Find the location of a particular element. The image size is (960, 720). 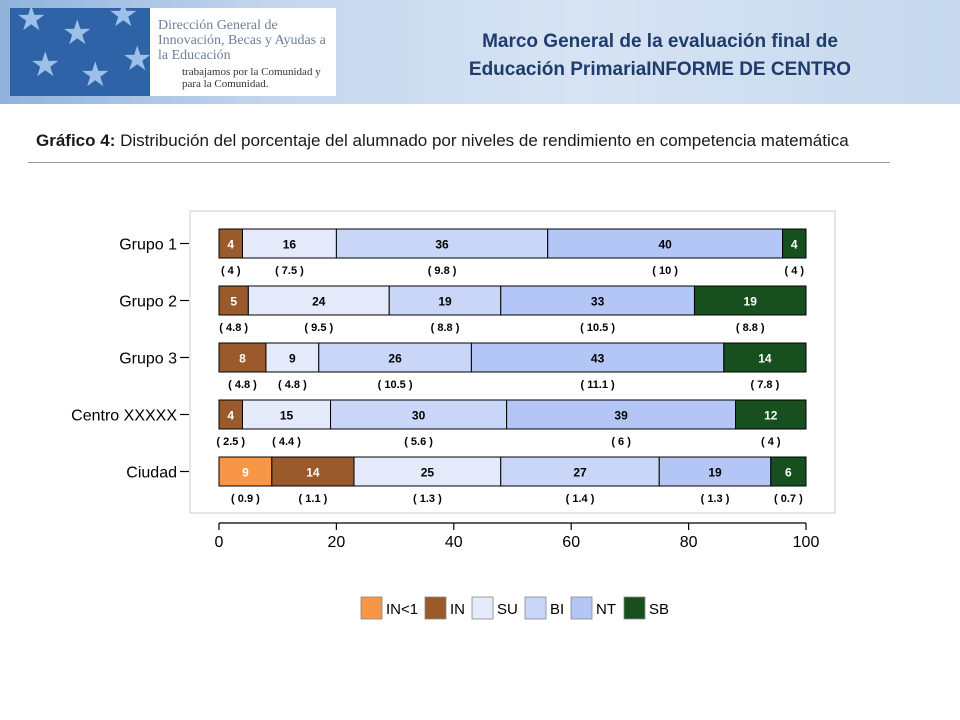

bar-segment-centro-xxxxx-sb is located at coordinates (771, 414).